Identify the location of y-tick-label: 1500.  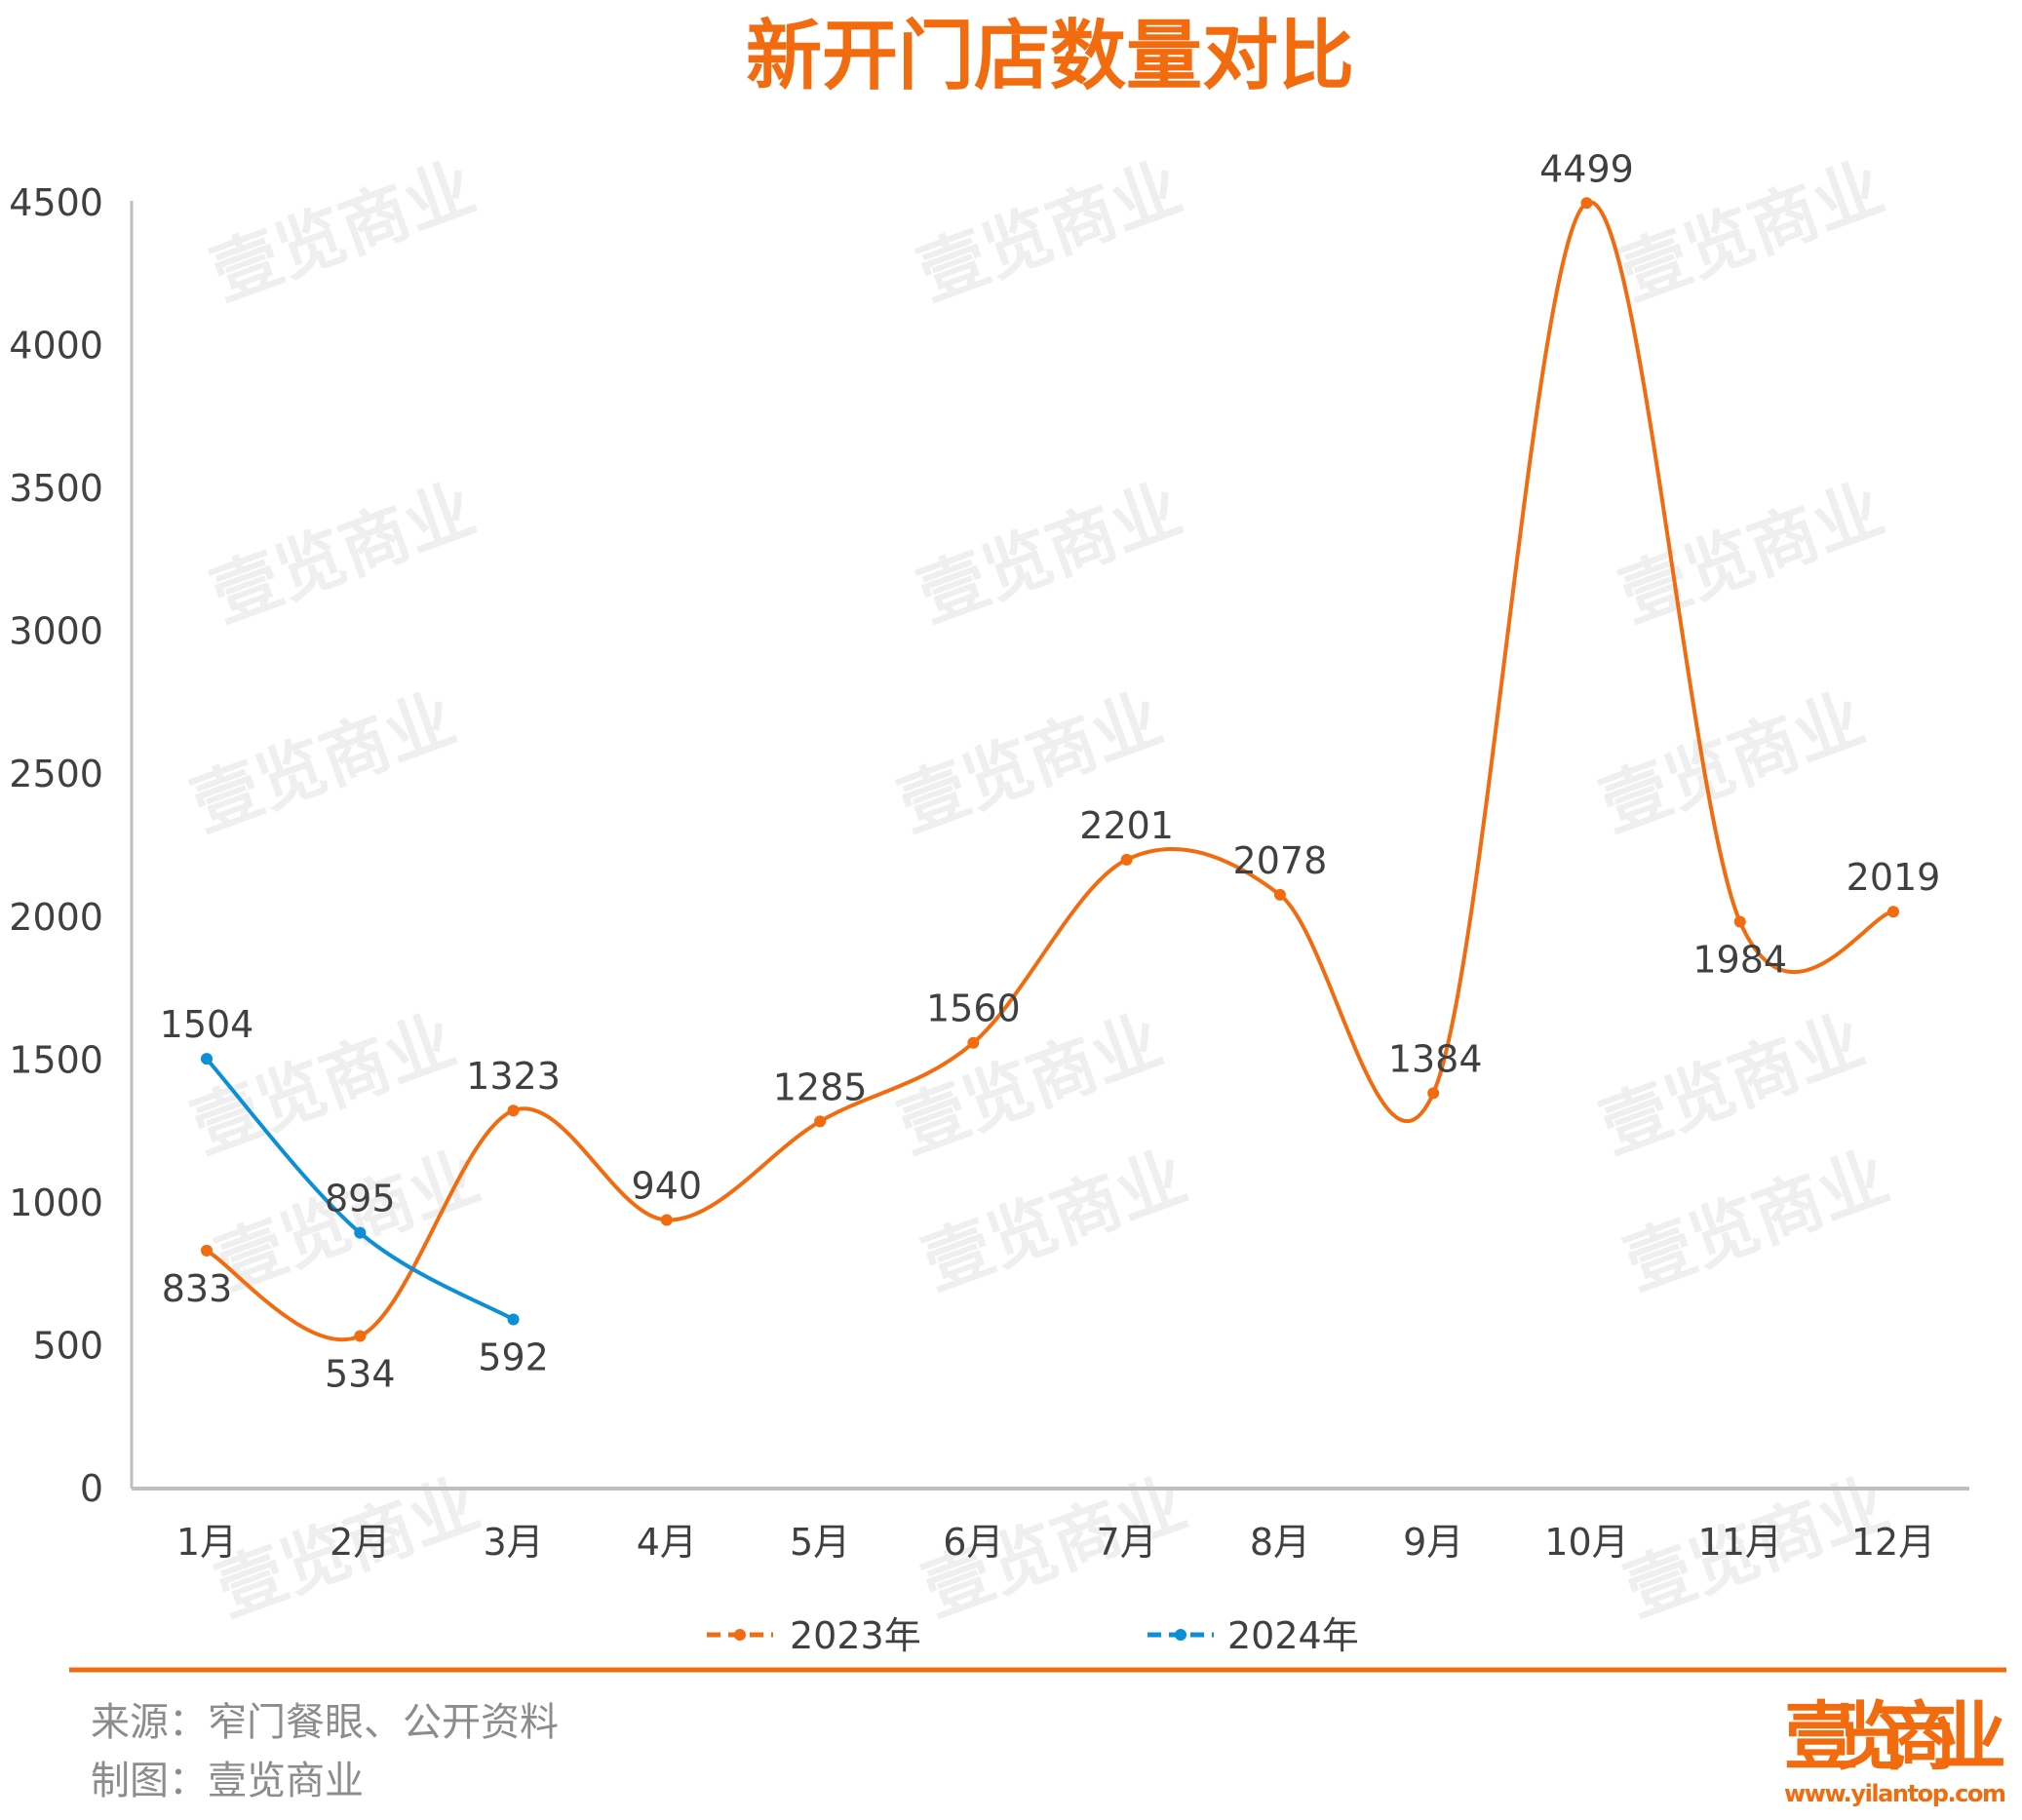
(56, 1059).